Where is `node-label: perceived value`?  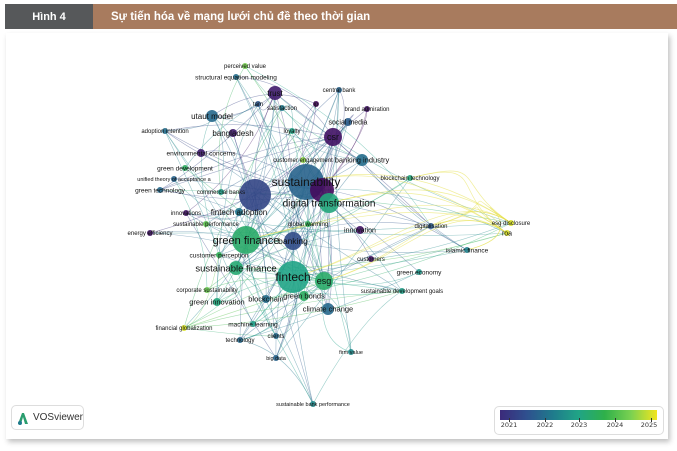
node-label: perceived value is located at coordinates (245, 67).